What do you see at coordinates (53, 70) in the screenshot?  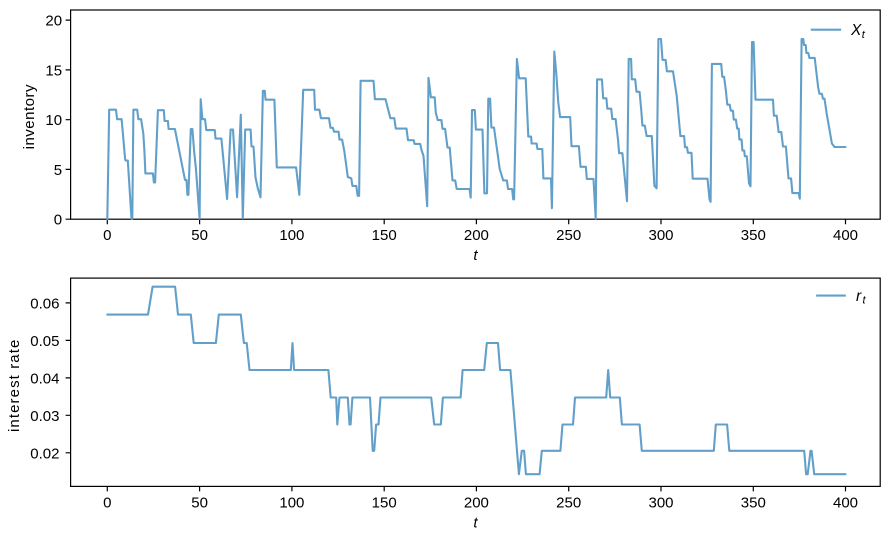 I see `svg-text: 15` at bounding box center [53, 70].